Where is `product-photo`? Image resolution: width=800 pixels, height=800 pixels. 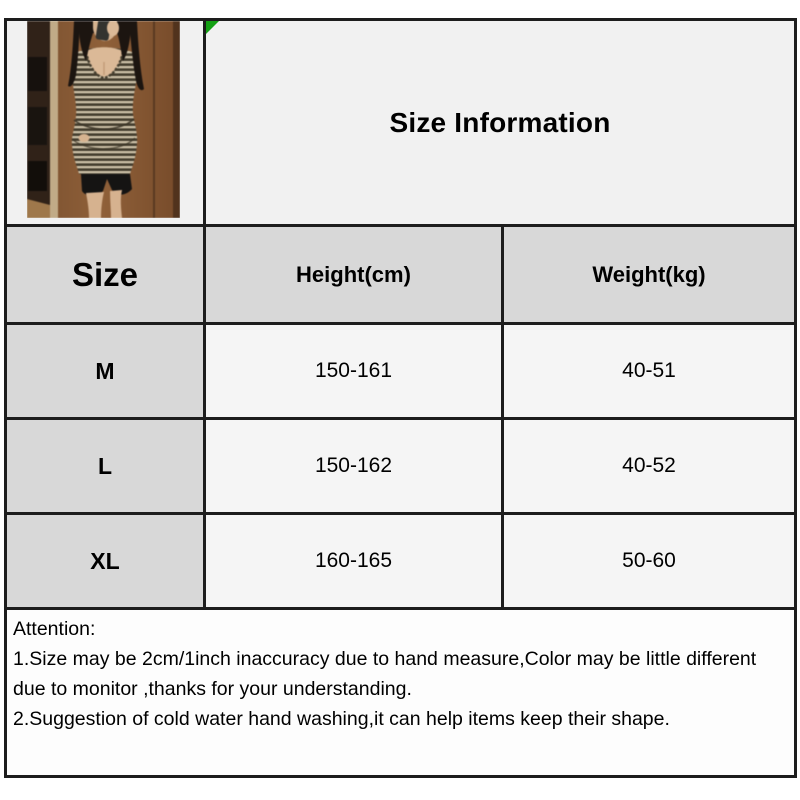 product-photo is located at coordinates (103, 119).